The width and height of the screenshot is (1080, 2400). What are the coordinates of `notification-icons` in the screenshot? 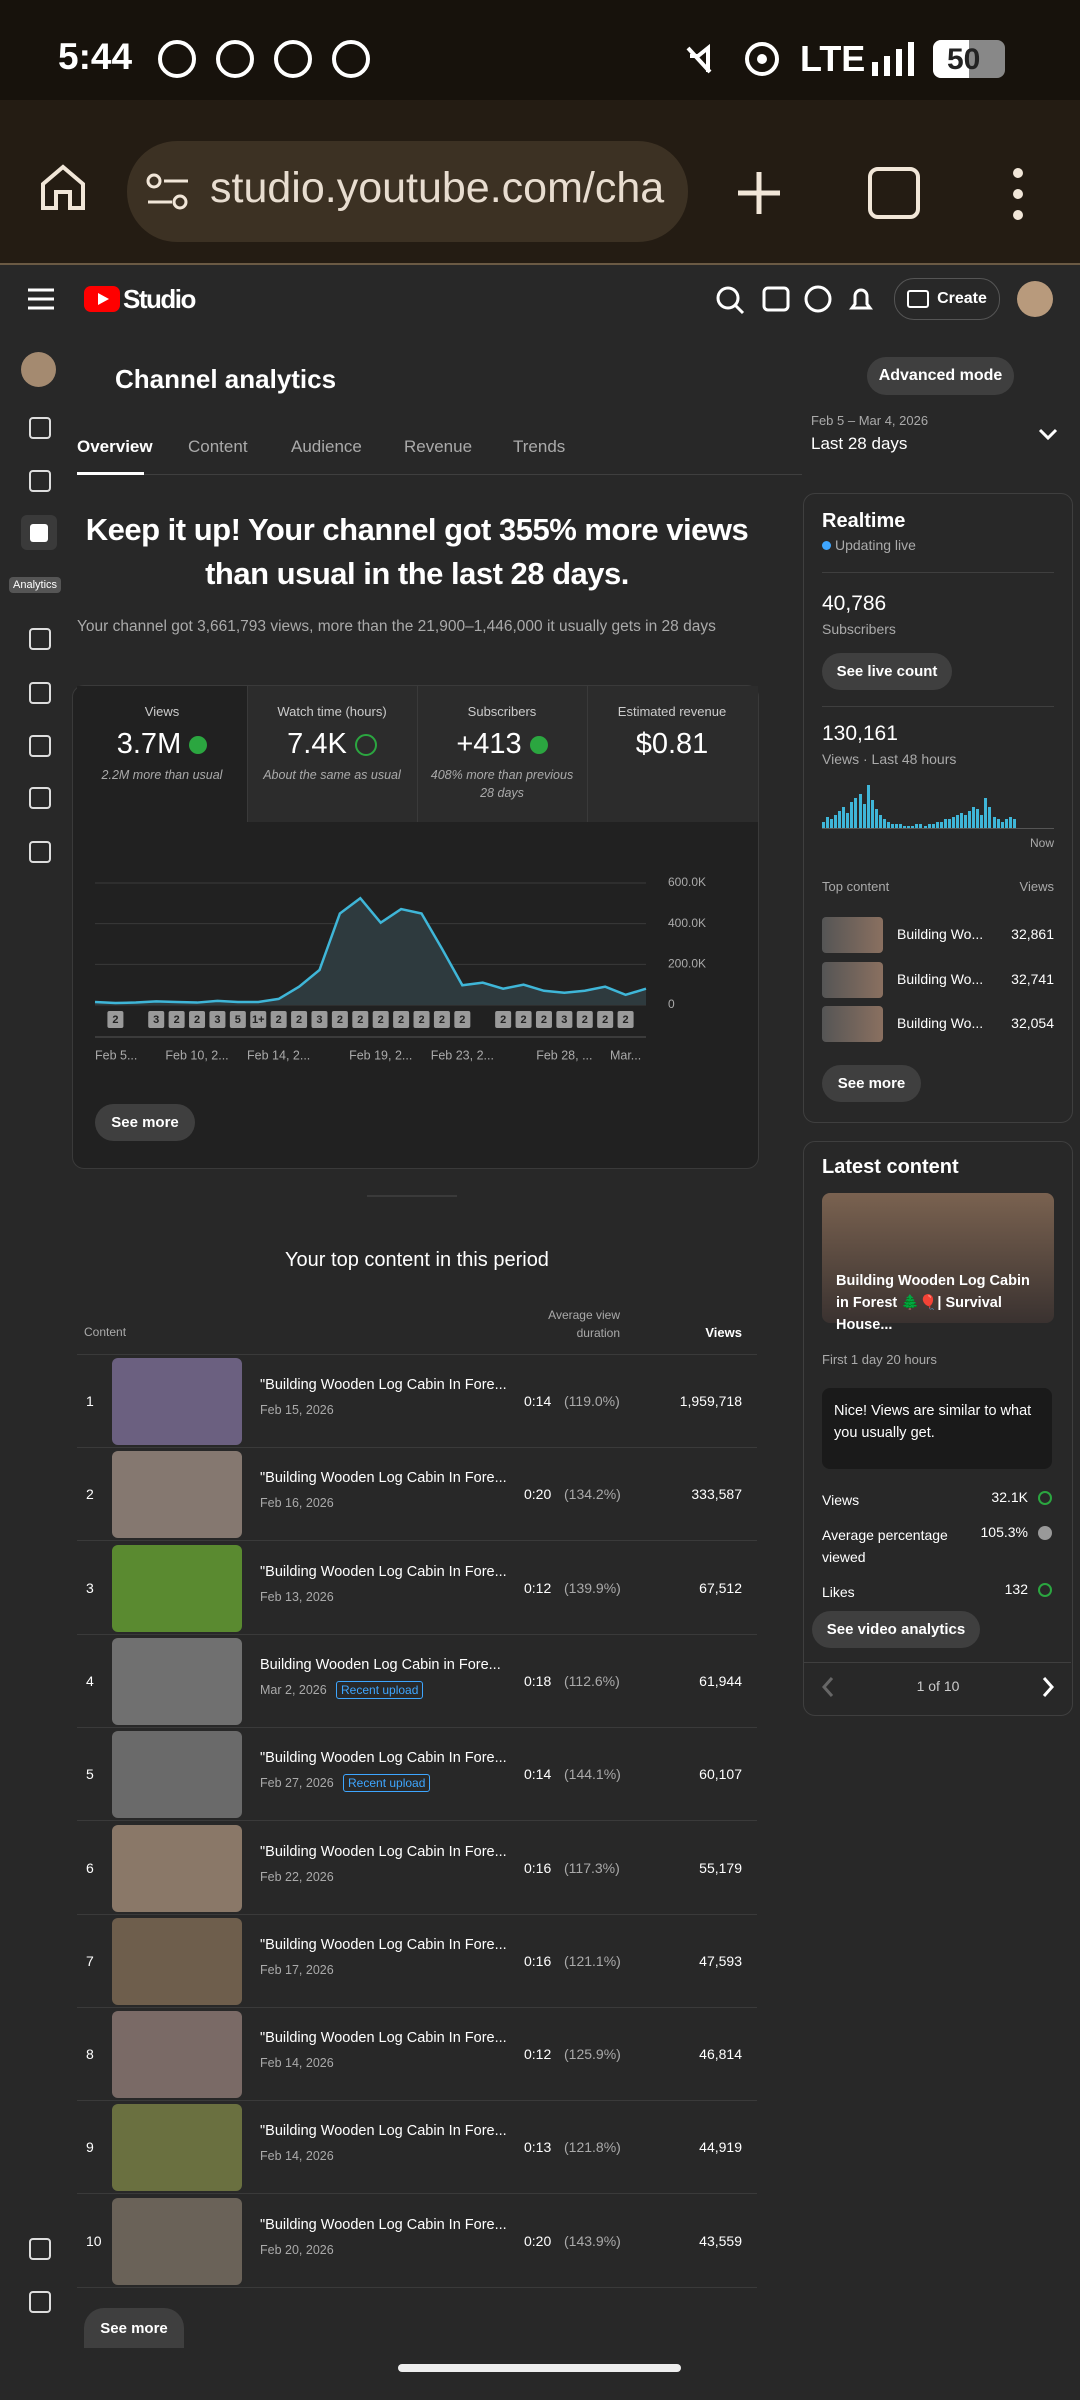 It's located at (264, 59).